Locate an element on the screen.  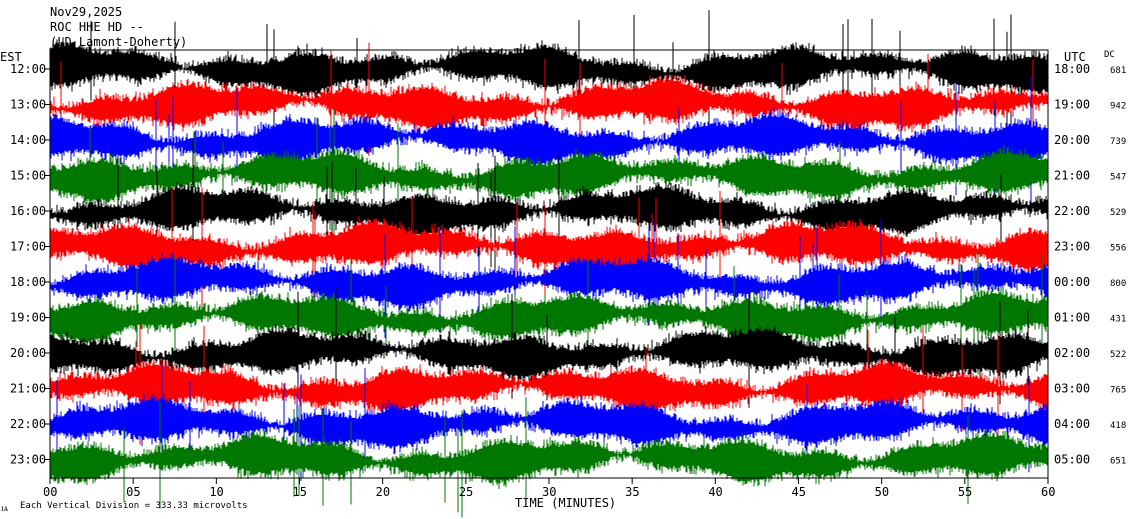
dc-value: 522 is located at coordinates (1118, 355).